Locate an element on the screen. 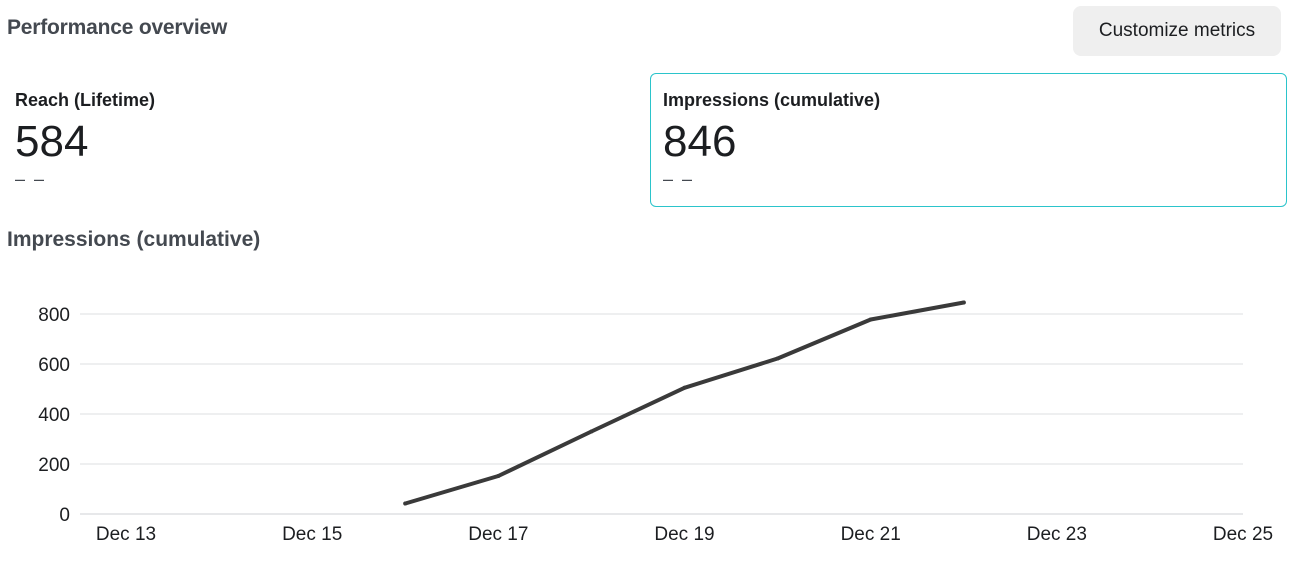  y-tick-label: 800 is located at coordinates (54, 315).